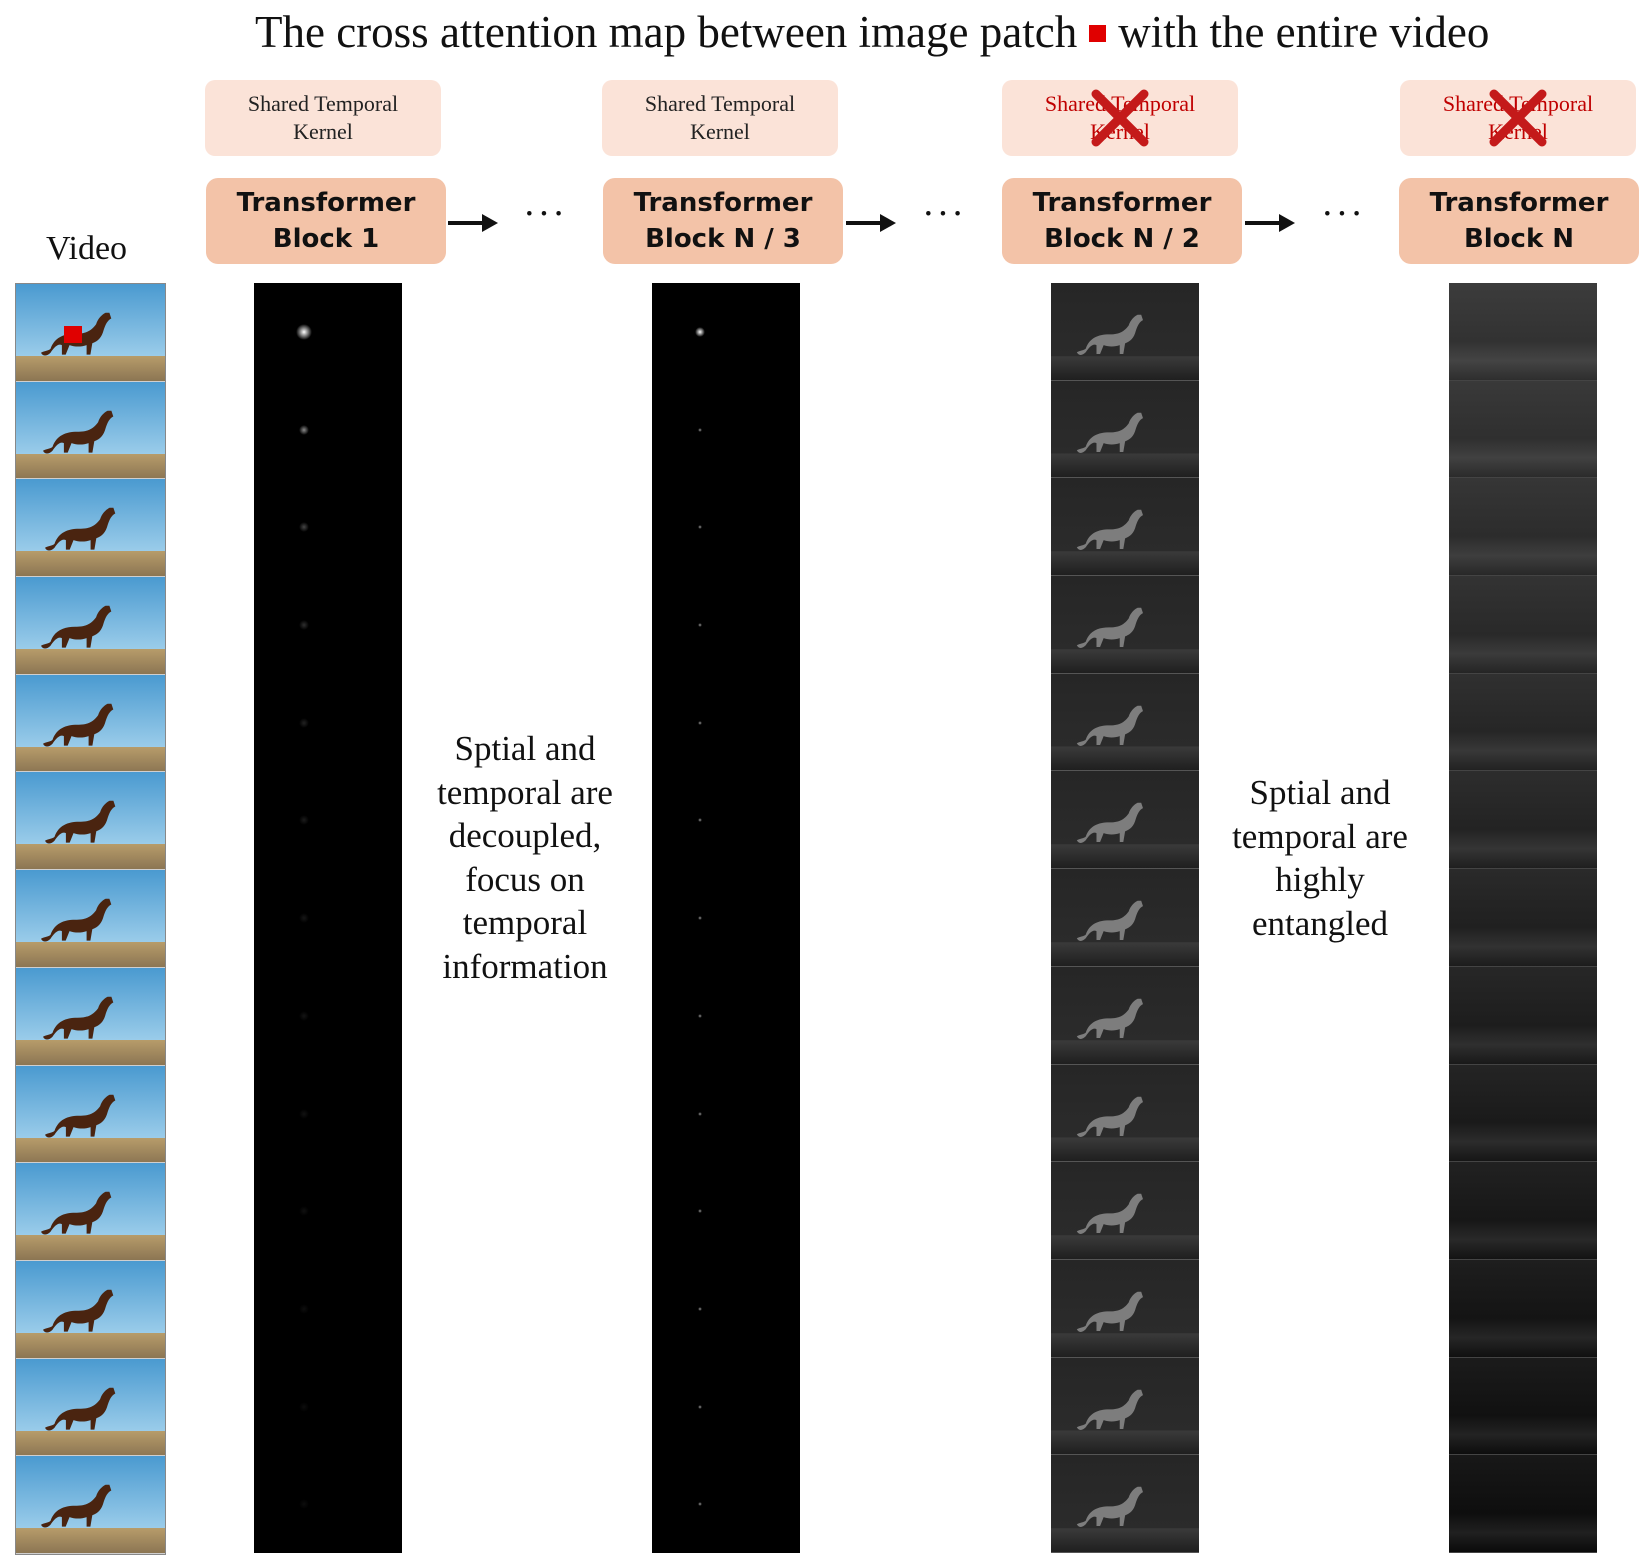  What do you see at coordinates (545, 214) in the screenshot?
I see `ellipsis-1: ···` at bounding box center [545, 214].